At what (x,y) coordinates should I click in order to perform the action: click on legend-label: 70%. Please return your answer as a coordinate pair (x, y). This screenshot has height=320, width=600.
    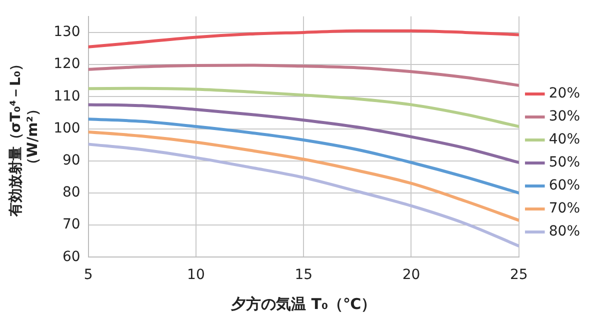
    Looking at the image, I should click on (564, 208).